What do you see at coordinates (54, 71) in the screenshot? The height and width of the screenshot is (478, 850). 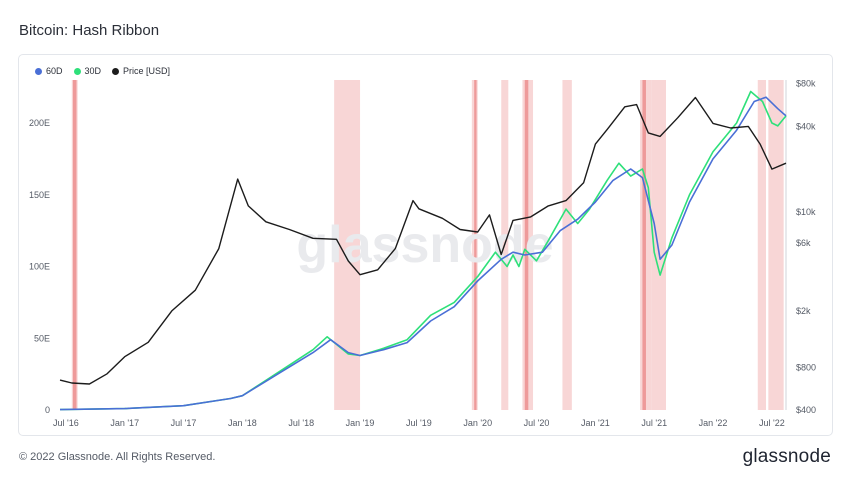 I see `legend-label-60d: 60D` at bounding box center [54, 71].